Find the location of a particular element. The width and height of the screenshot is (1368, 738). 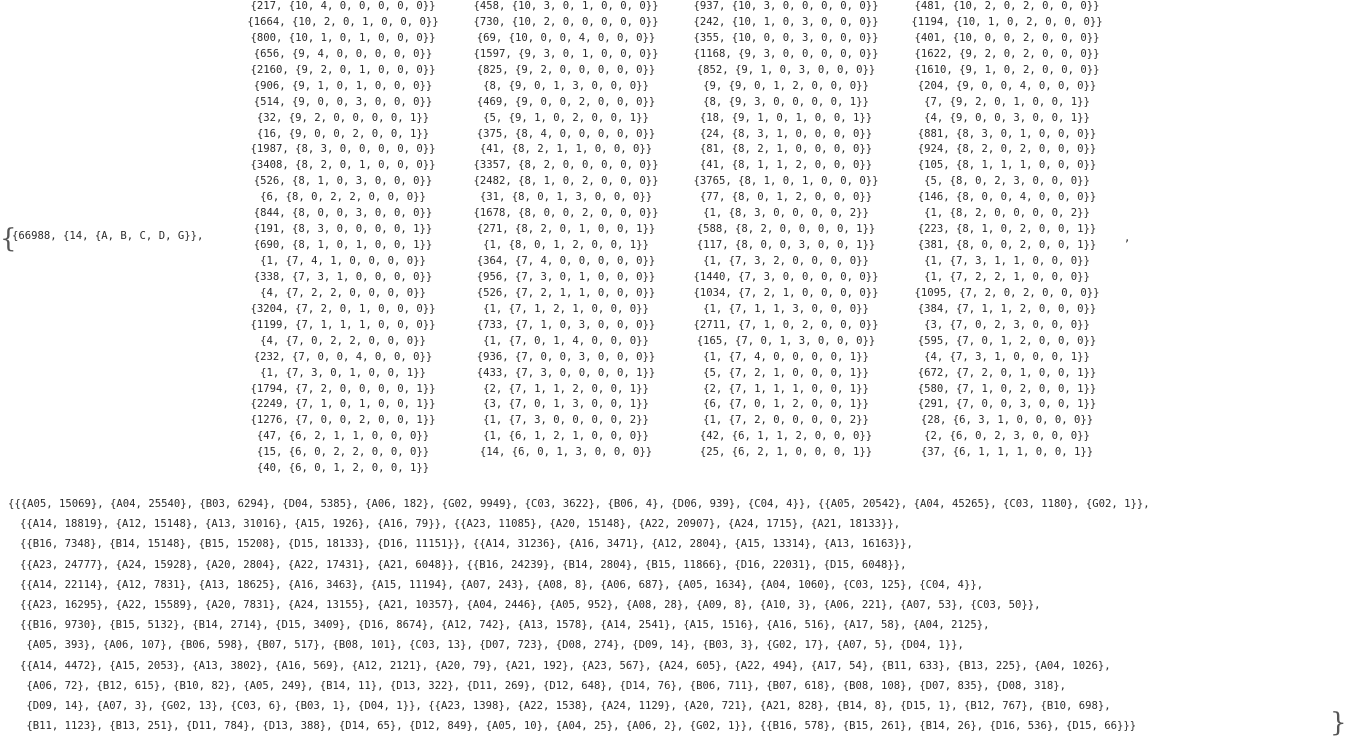

matrix-cell: {40, {6, 0, 1, 2, 0, 0, 1}} is located at coordinates (343, 468).